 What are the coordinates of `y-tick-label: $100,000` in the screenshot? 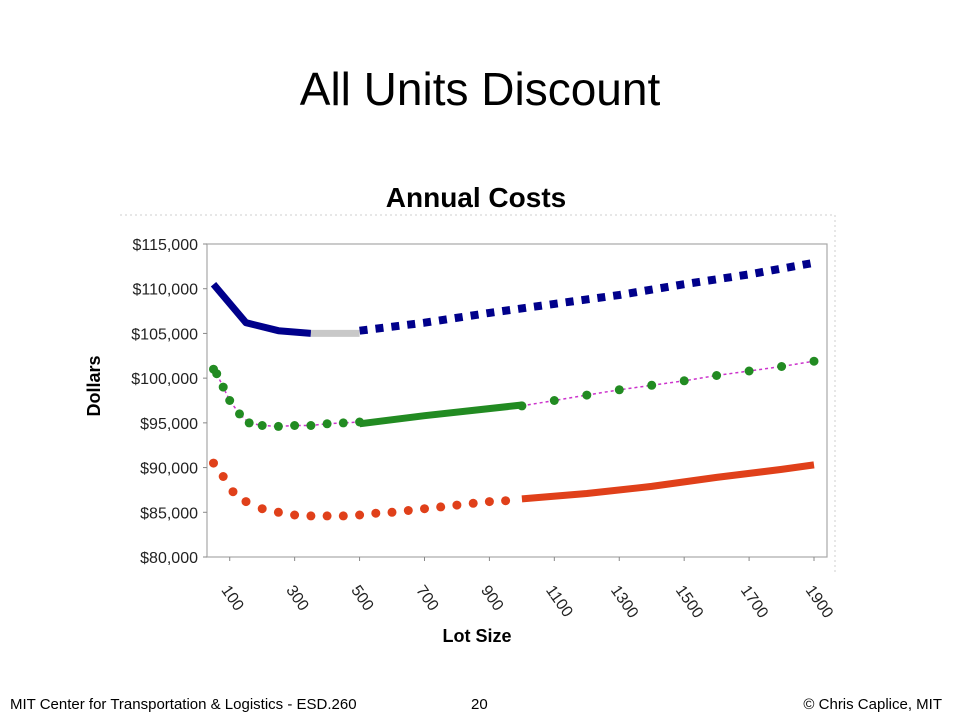 It's located at (164, 379).